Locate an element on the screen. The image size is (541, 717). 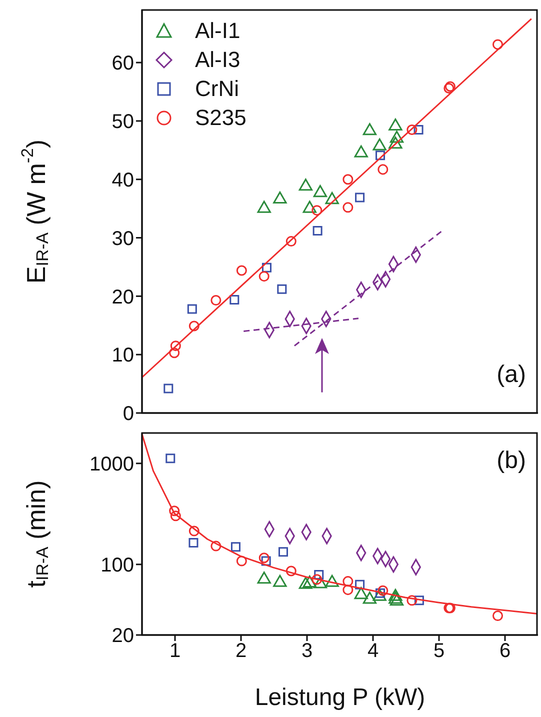
legend-label: Al-I3 is located at coordinates (217, 59).